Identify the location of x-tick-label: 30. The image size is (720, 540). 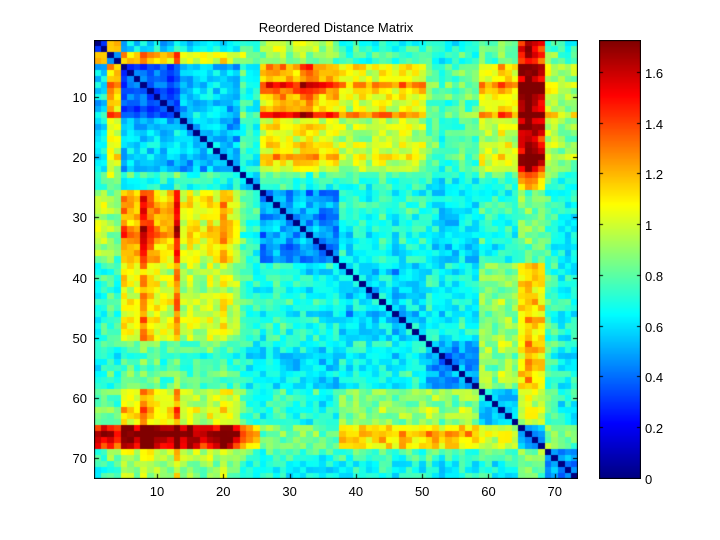
(289, 491).